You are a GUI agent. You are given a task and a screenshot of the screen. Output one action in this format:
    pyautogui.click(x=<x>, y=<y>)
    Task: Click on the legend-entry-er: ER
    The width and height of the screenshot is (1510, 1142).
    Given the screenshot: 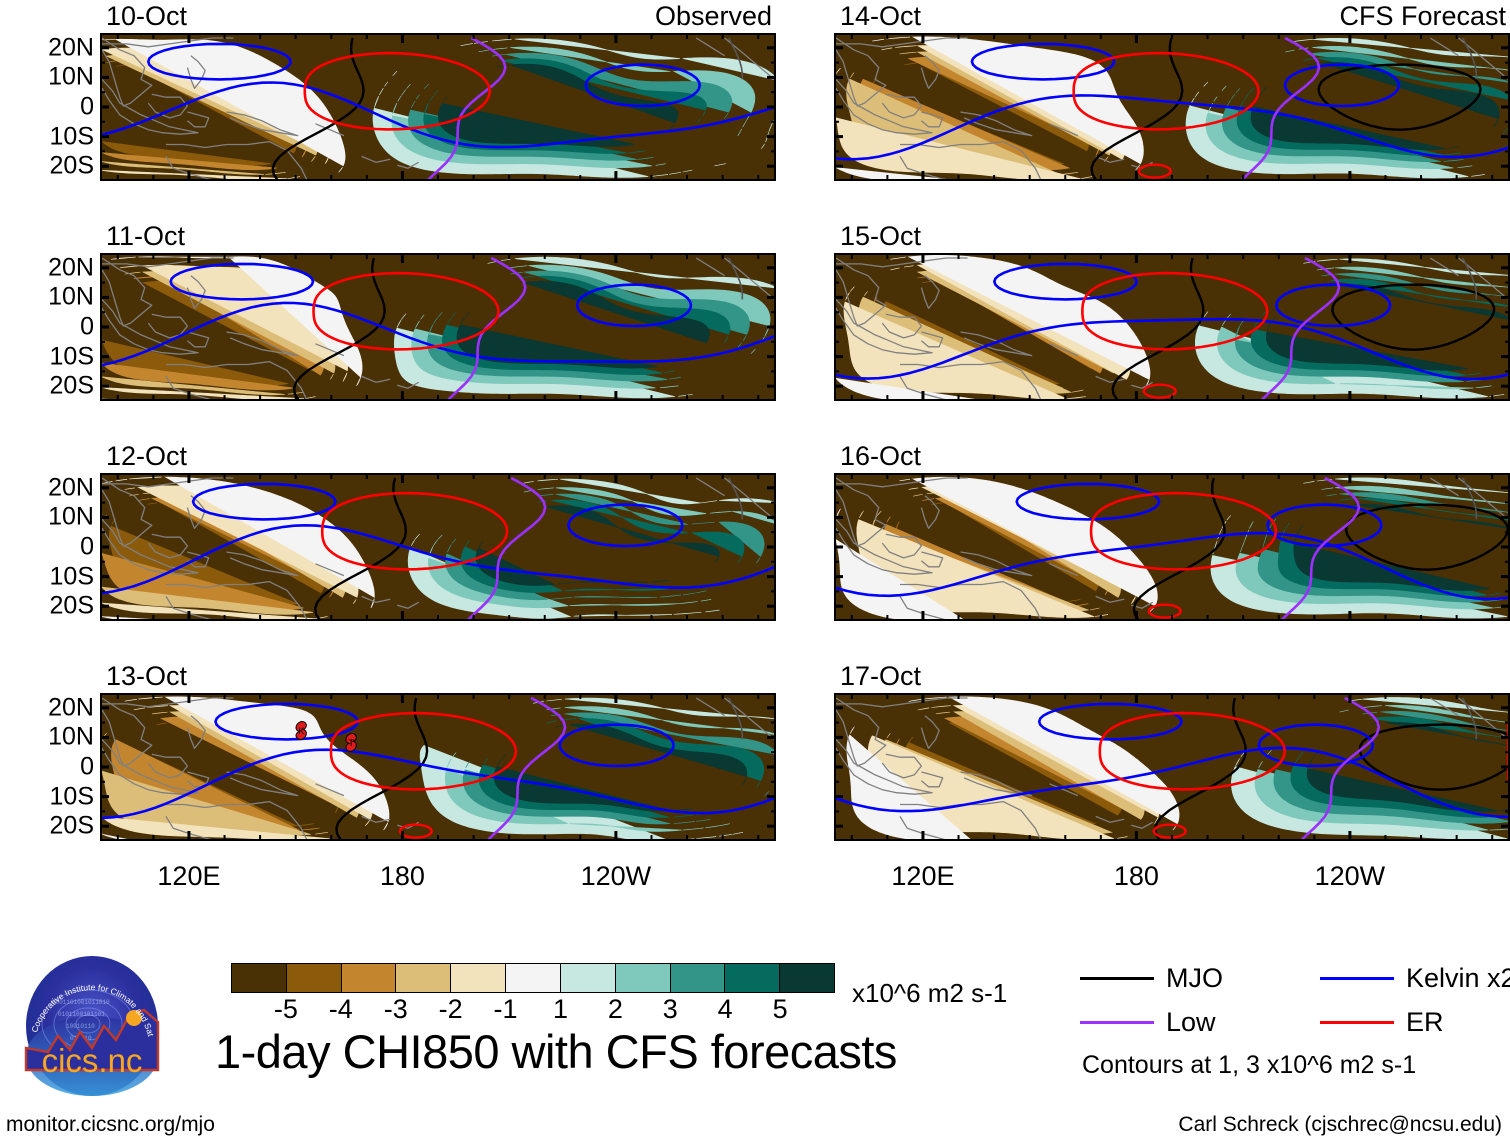 What is the action you would take?
    pyautogui.click(x=1382, y=1022)
    